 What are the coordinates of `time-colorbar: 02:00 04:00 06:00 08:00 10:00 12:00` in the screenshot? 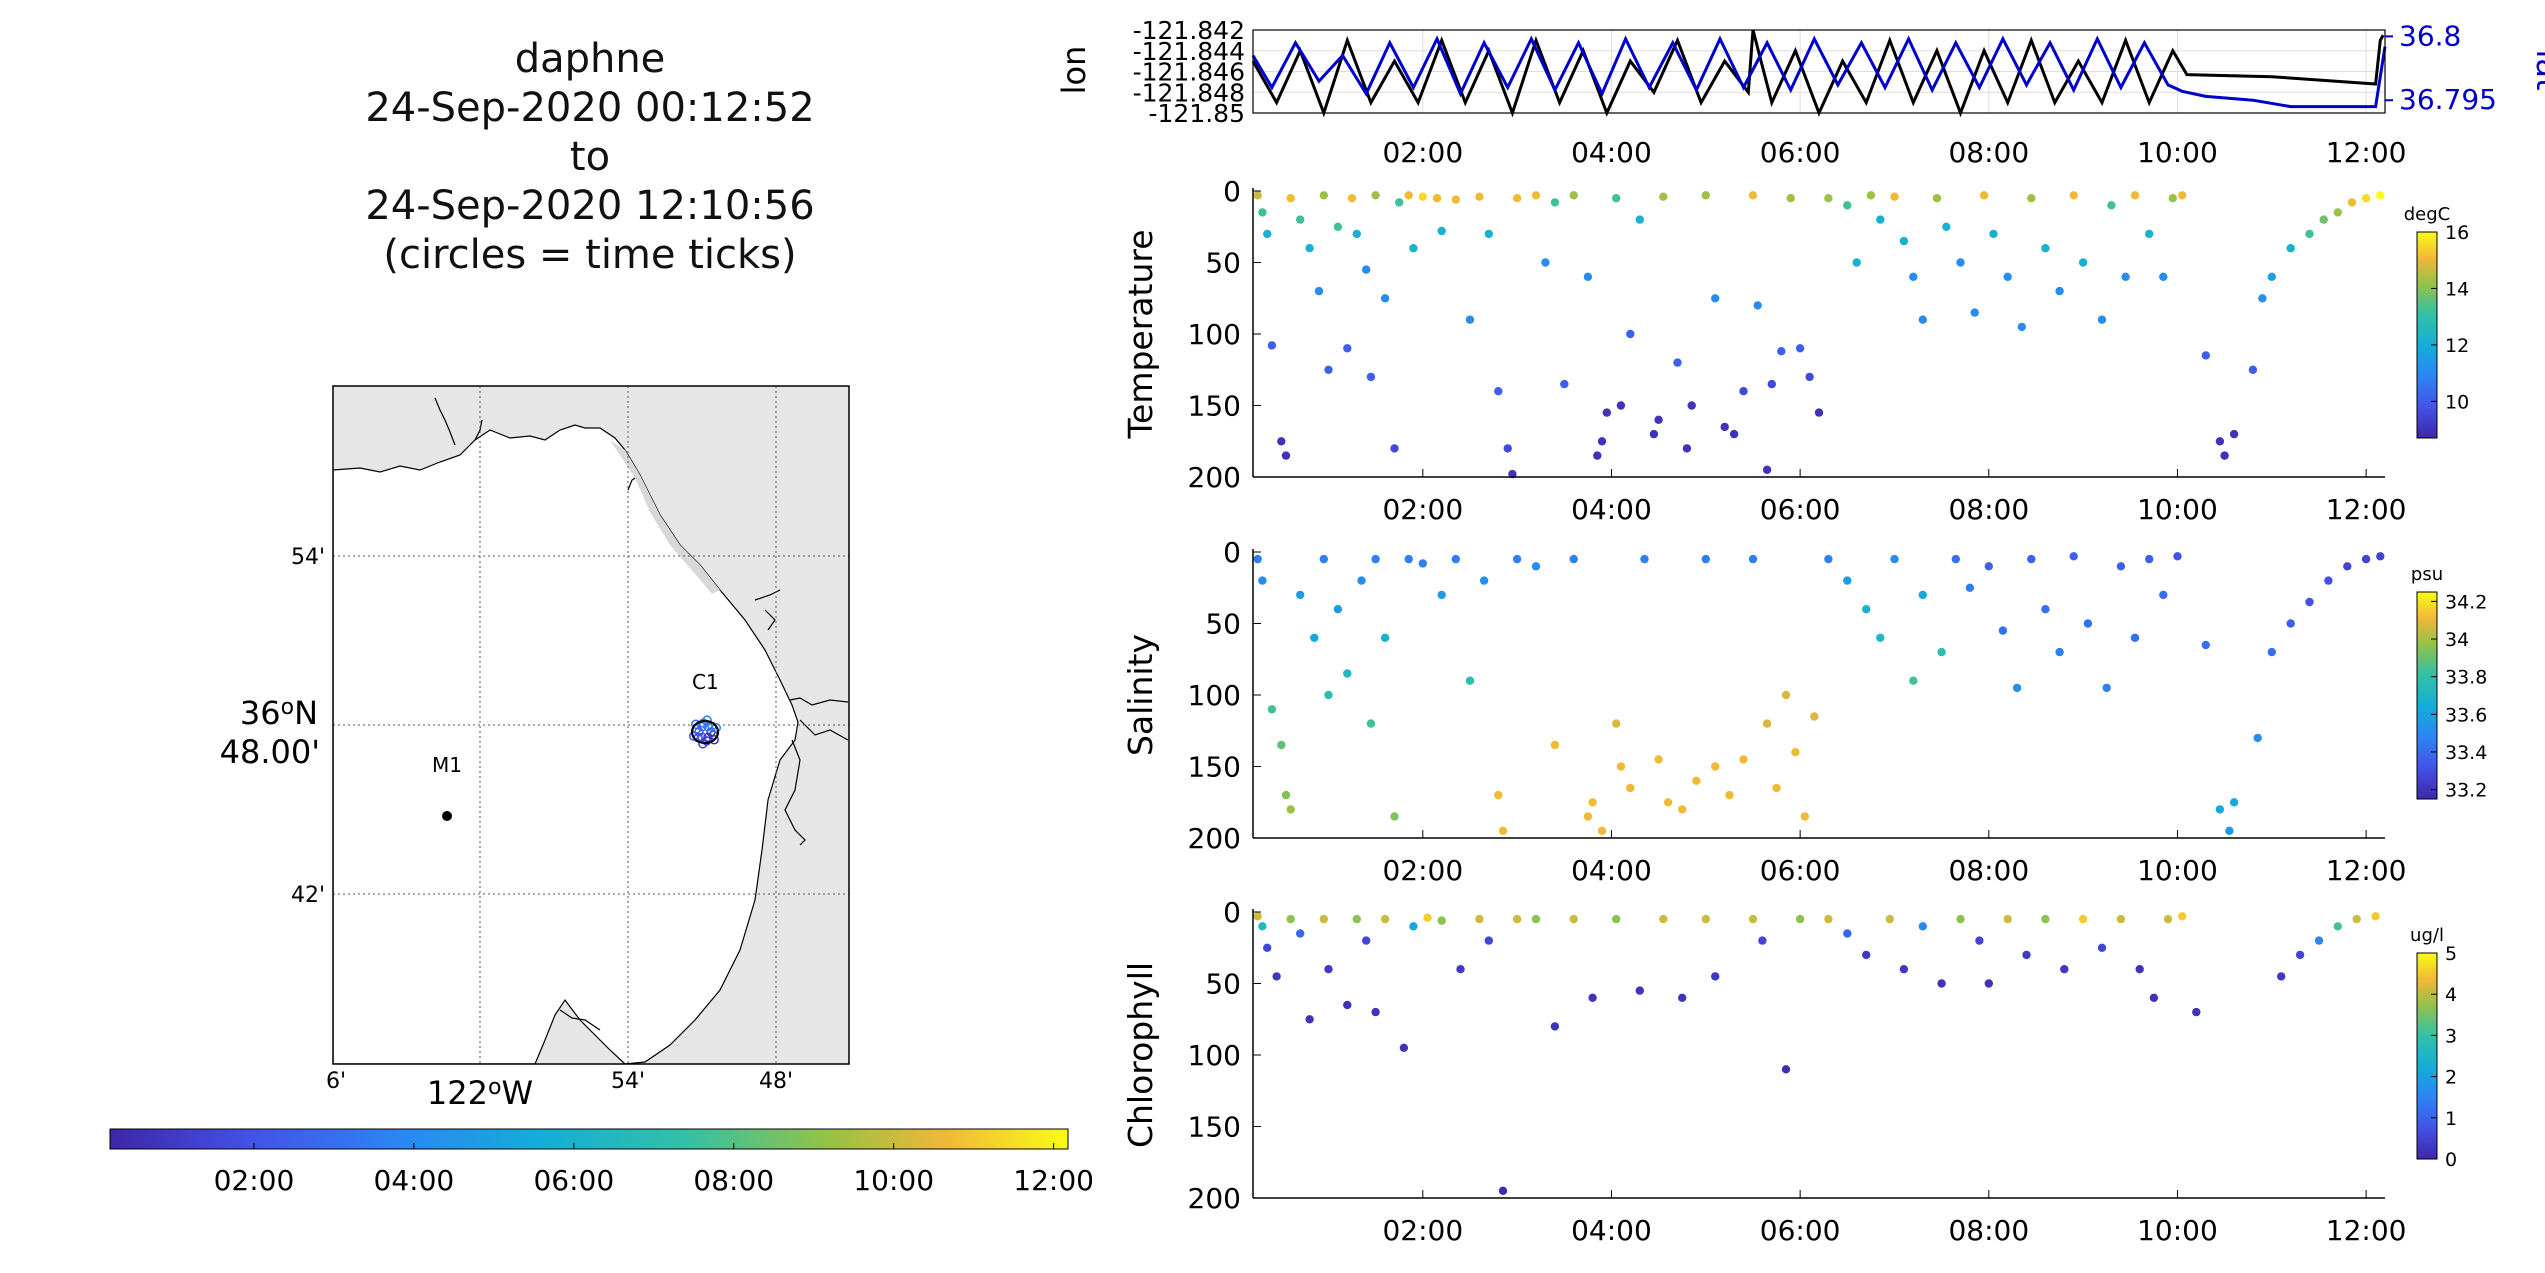 It's located at (601, 1162).